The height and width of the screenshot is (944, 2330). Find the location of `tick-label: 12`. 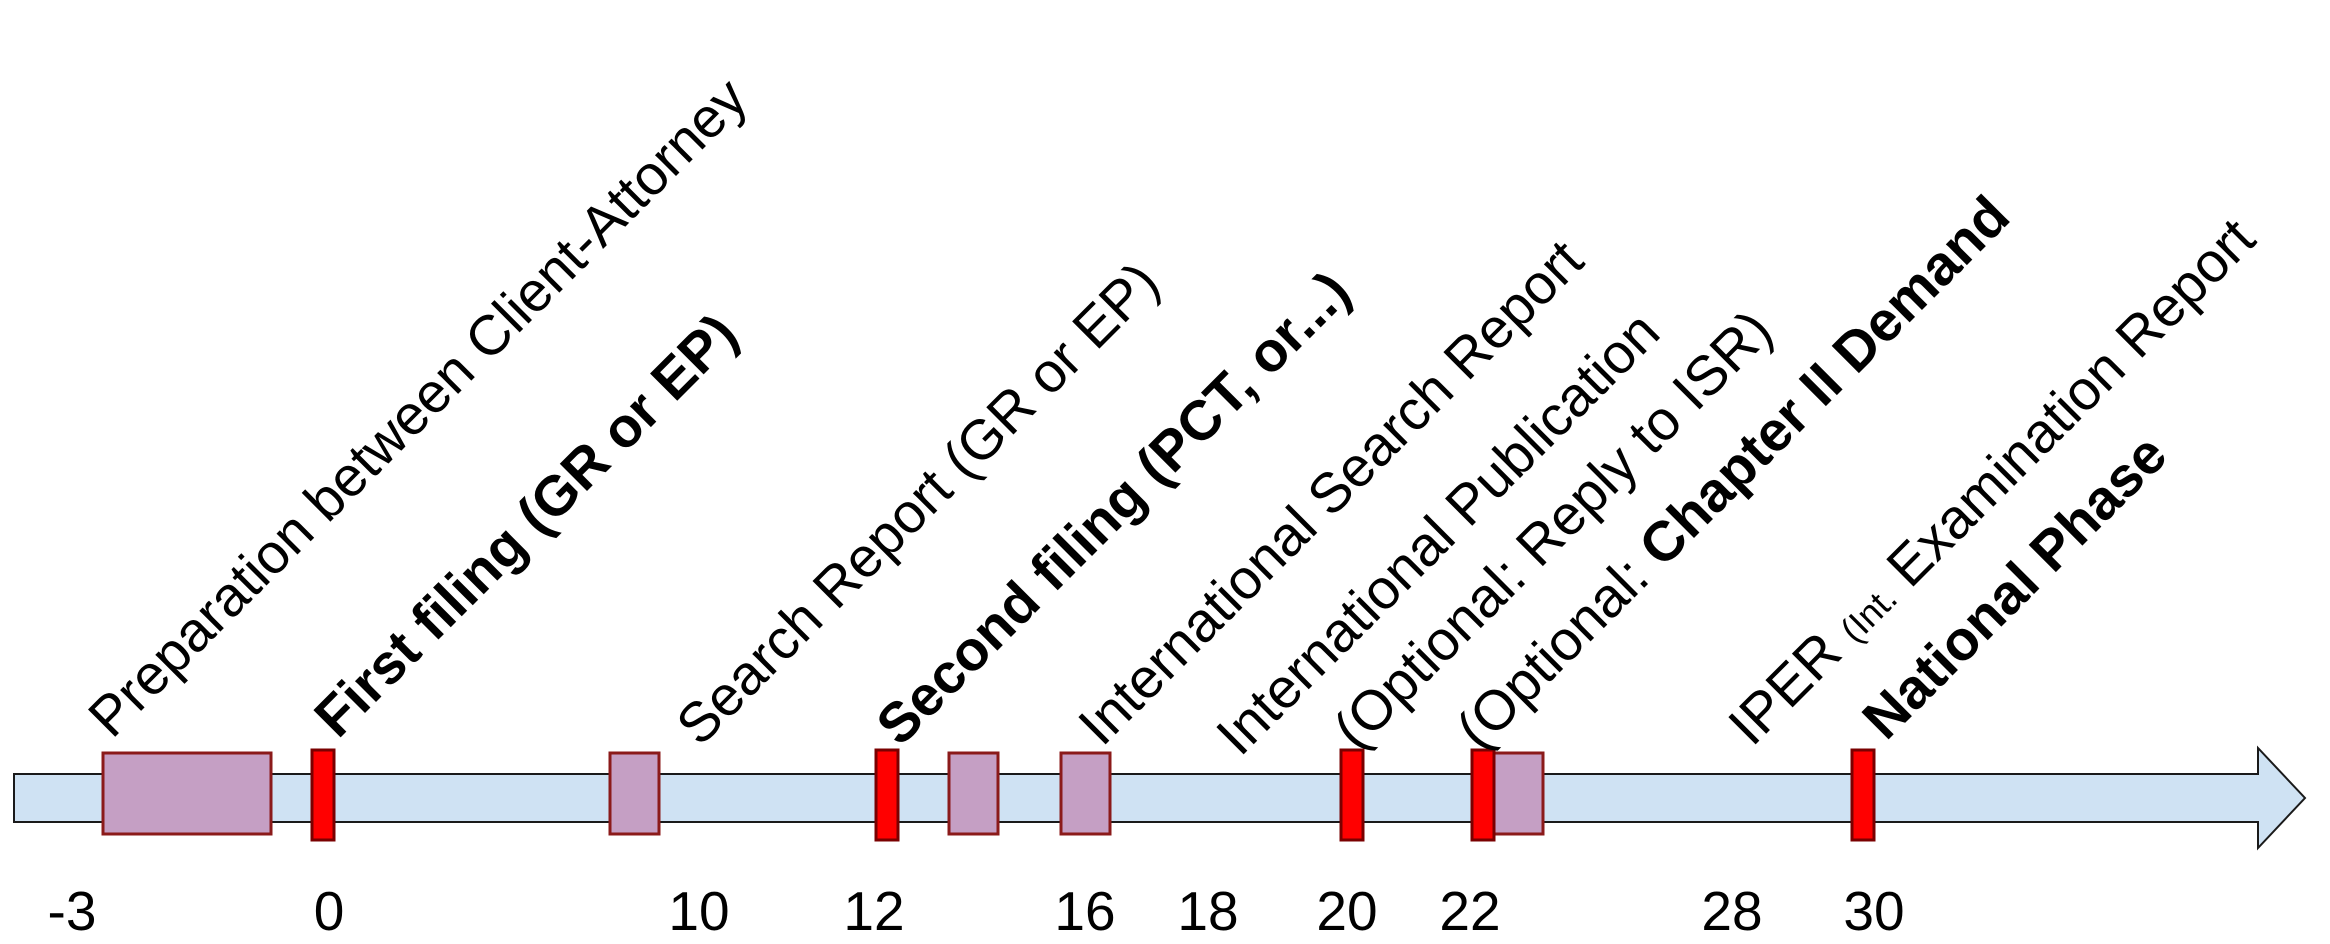

tick-label: 12 is located at coordinates (873, 911).